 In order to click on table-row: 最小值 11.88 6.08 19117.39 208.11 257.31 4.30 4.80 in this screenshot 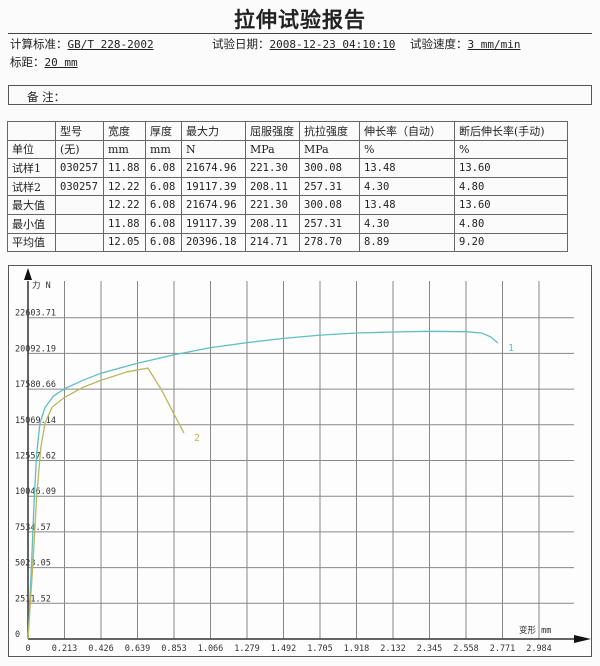, I will do `click(287, 223)`.